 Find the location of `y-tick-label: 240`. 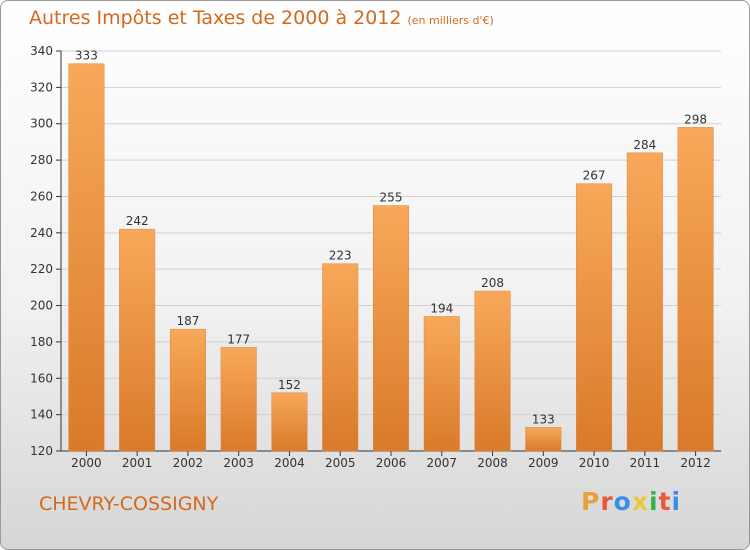

y-tick-label: 240 is located at coordinates (41, 233).